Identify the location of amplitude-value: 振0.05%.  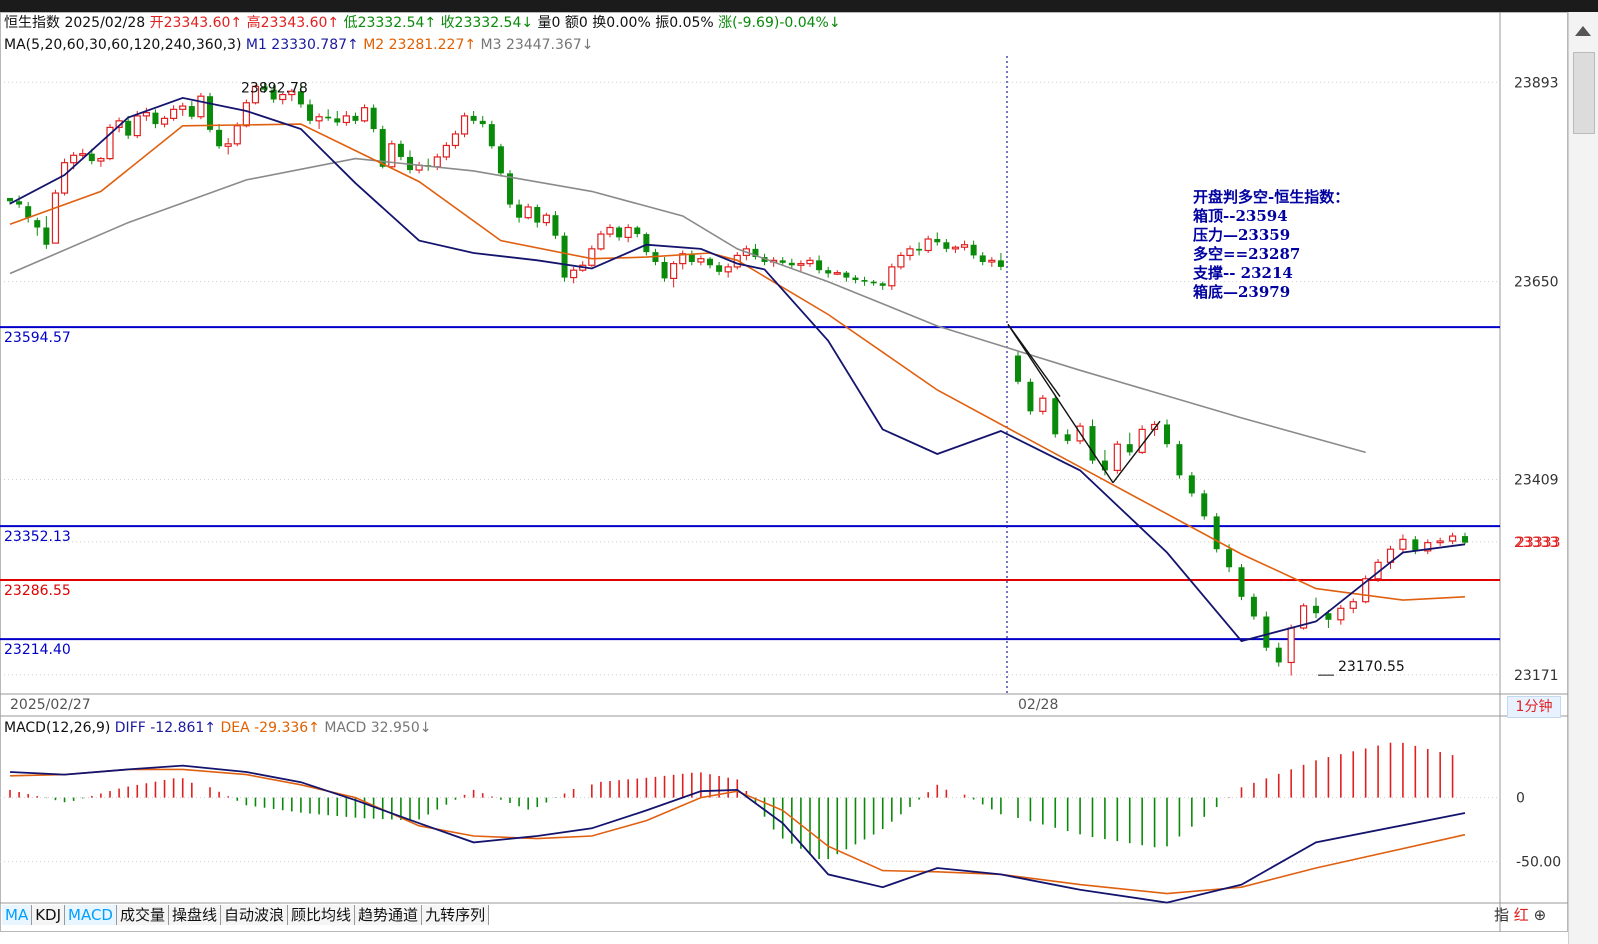
(684, 23).